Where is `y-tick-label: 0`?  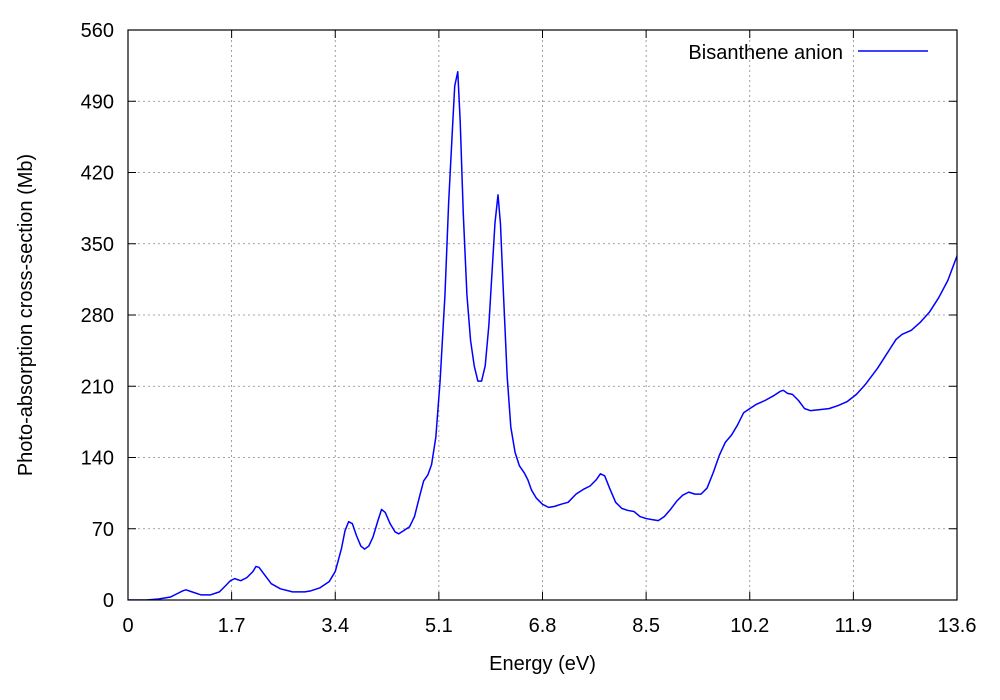
y-tick-label: 0 is located at coordinates (108, 601).